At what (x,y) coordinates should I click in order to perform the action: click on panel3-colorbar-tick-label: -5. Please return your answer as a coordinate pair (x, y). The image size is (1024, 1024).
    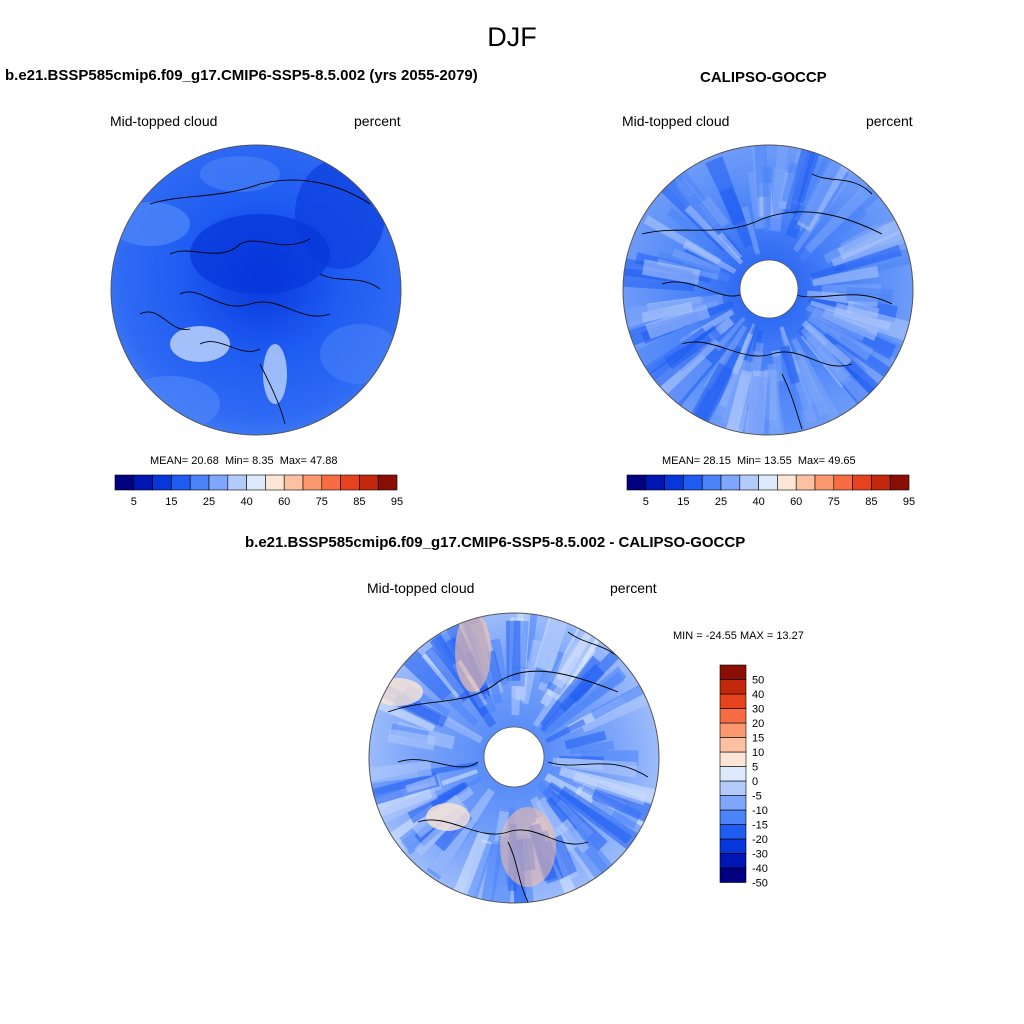
    Looking at the image, I should click on (757, 797).